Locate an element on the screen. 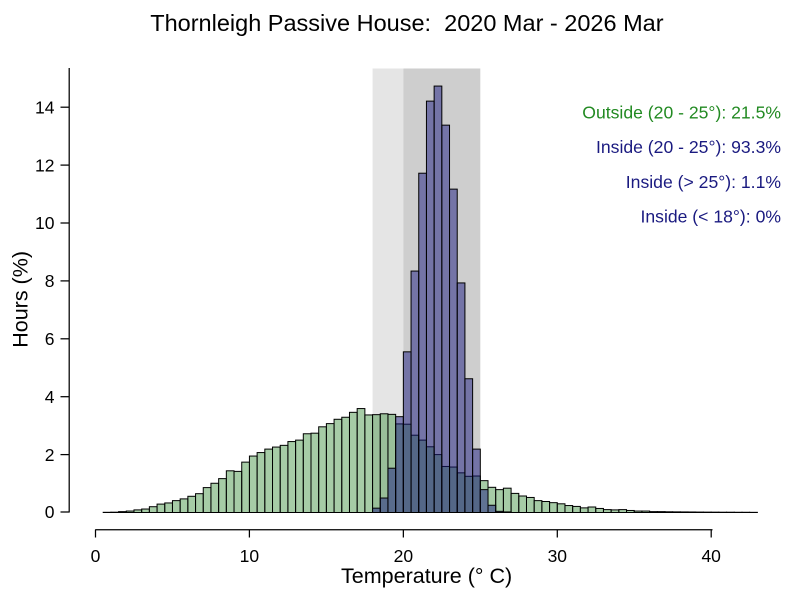  svg-text: 14 is located at coordinates (45, 107).